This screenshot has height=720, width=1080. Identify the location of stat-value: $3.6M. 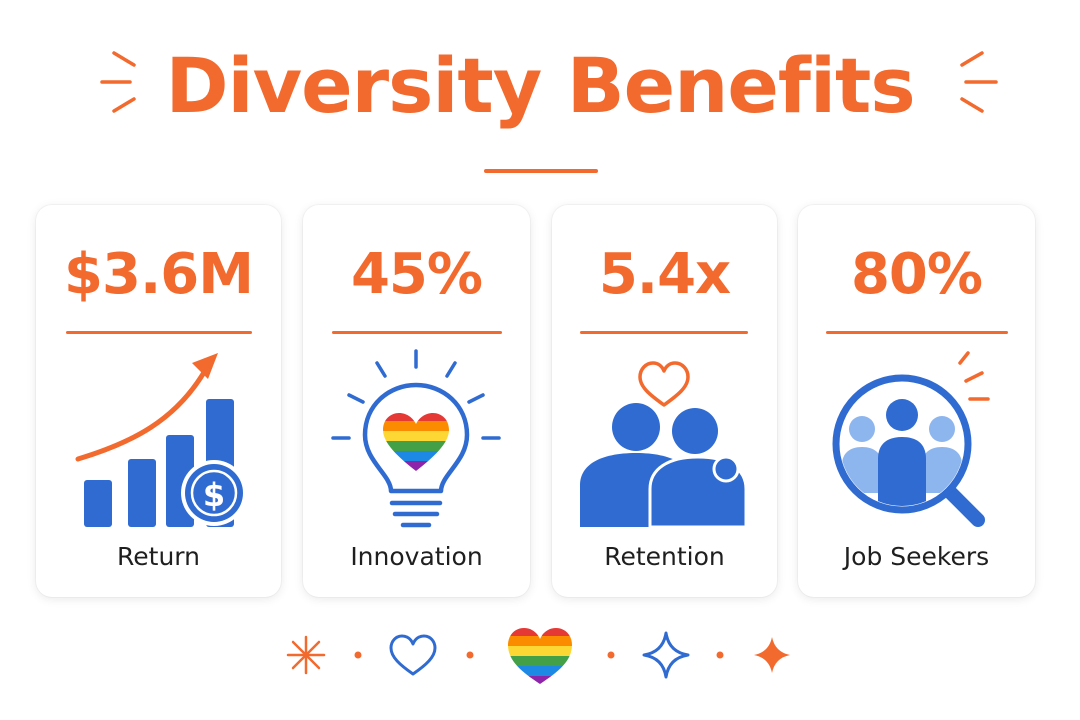
(159, 274).